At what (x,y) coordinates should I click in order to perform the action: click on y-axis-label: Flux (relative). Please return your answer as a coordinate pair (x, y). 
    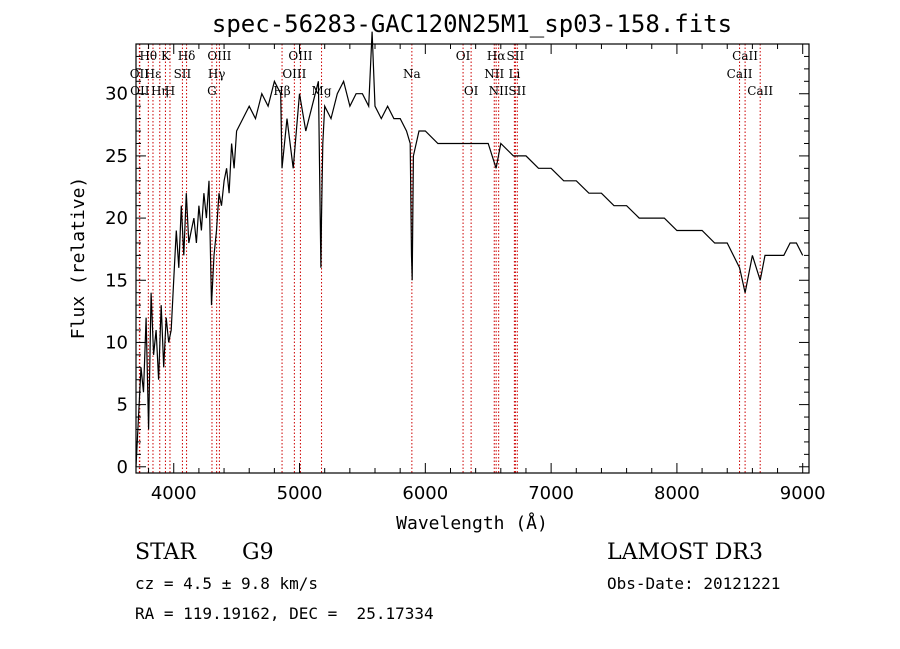
    Looking at the image, I should click on (78, 258).